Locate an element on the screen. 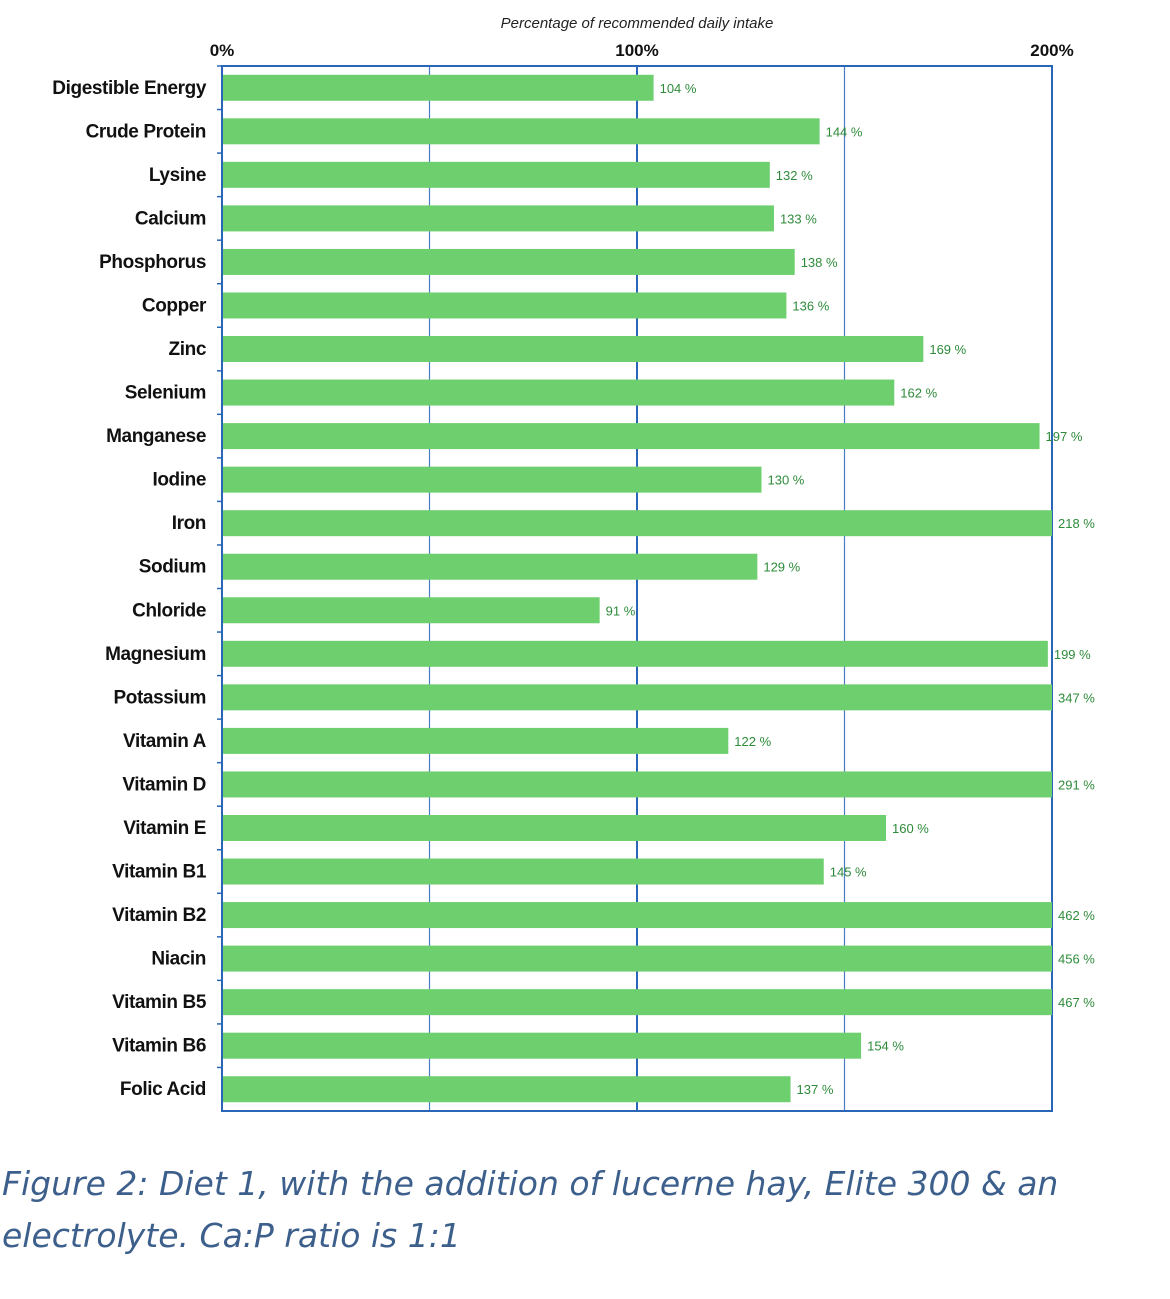  category-label: Vitamin B2 is located at coordinates (159, 915).